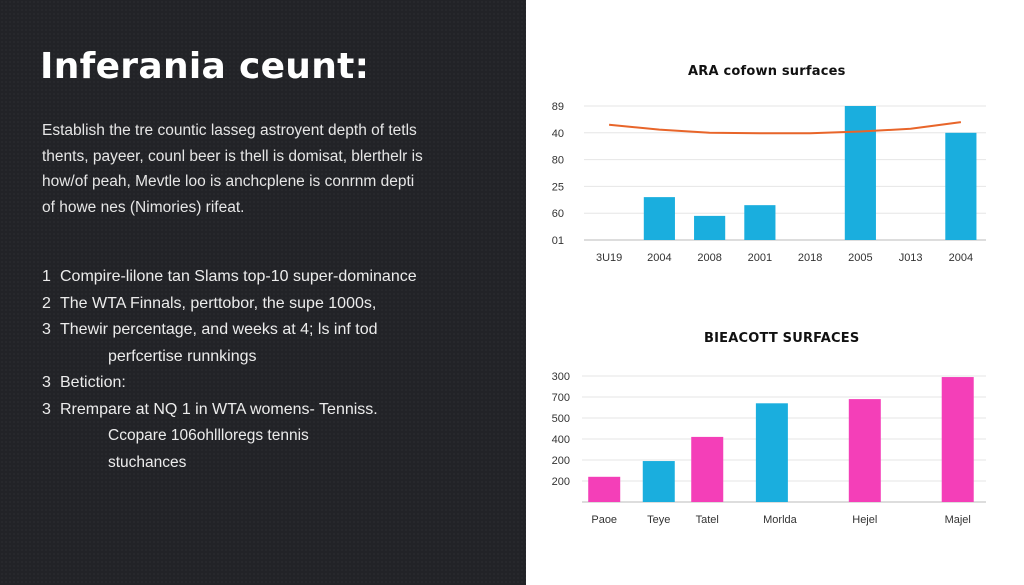 The width and height of the screenshot is (1024, 585). I want to click on list-item-number: 1, so click(46, 276).